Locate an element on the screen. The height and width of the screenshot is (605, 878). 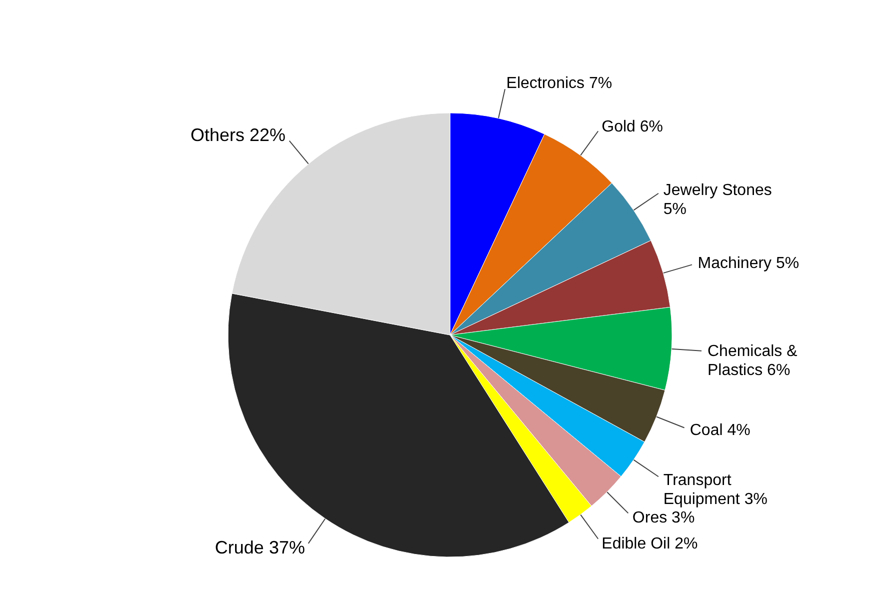
slice-label: Electronics 7% is located at coordinates (559, 83).